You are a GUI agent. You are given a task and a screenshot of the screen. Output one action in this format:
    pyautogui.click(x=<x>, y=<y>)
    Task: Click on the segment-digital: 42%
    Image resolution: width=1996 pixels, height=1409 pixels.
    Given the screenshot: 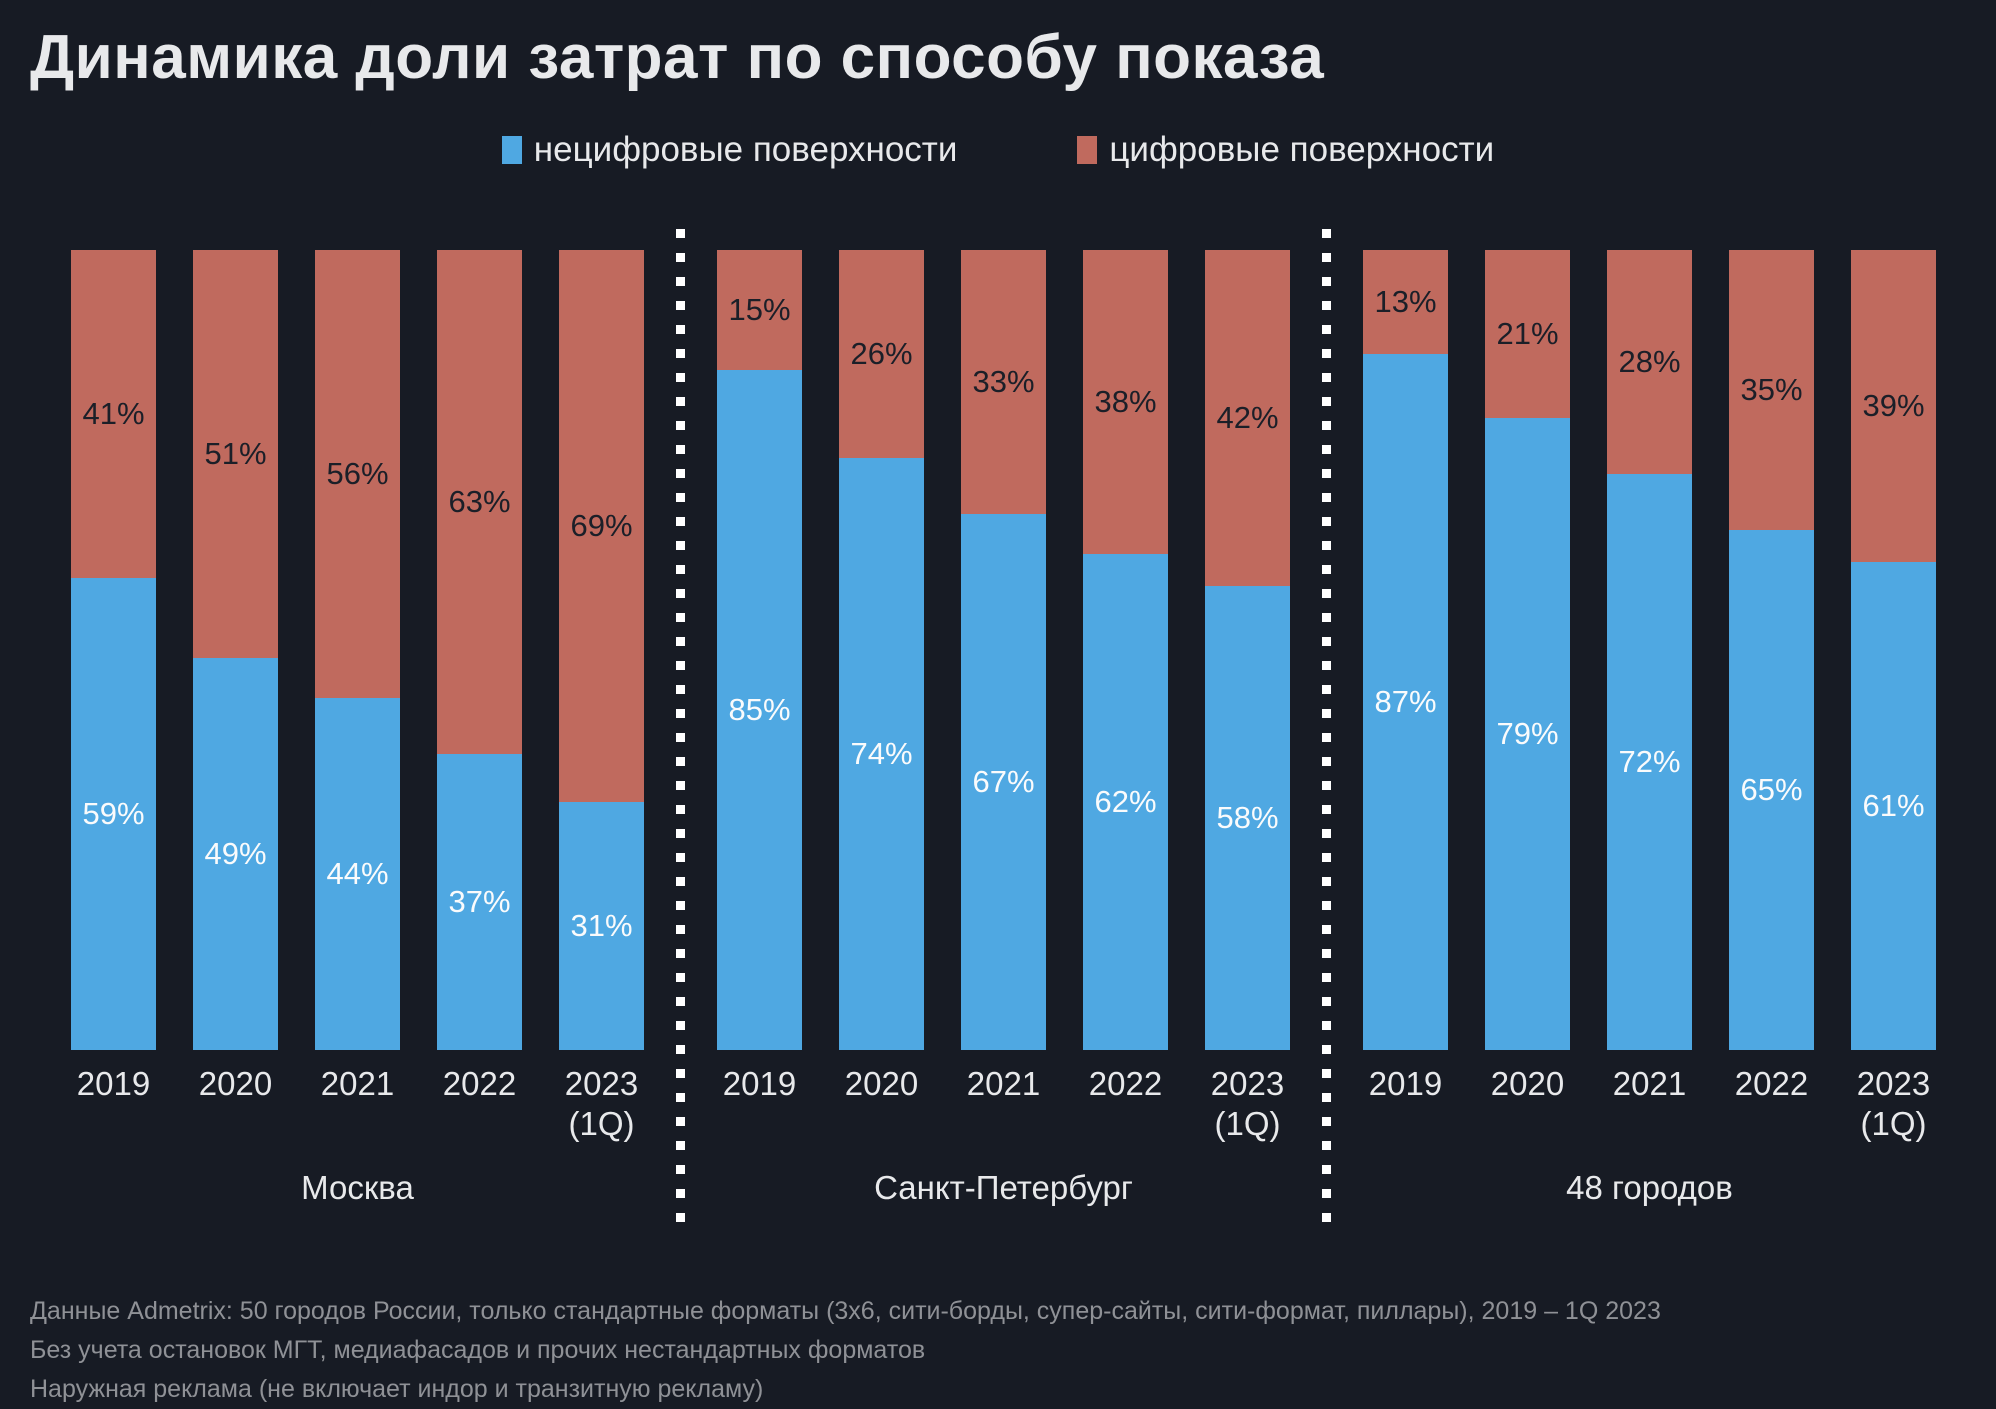 What is the action you would take?
    pyautogui.click(x=1247, y=418)
    